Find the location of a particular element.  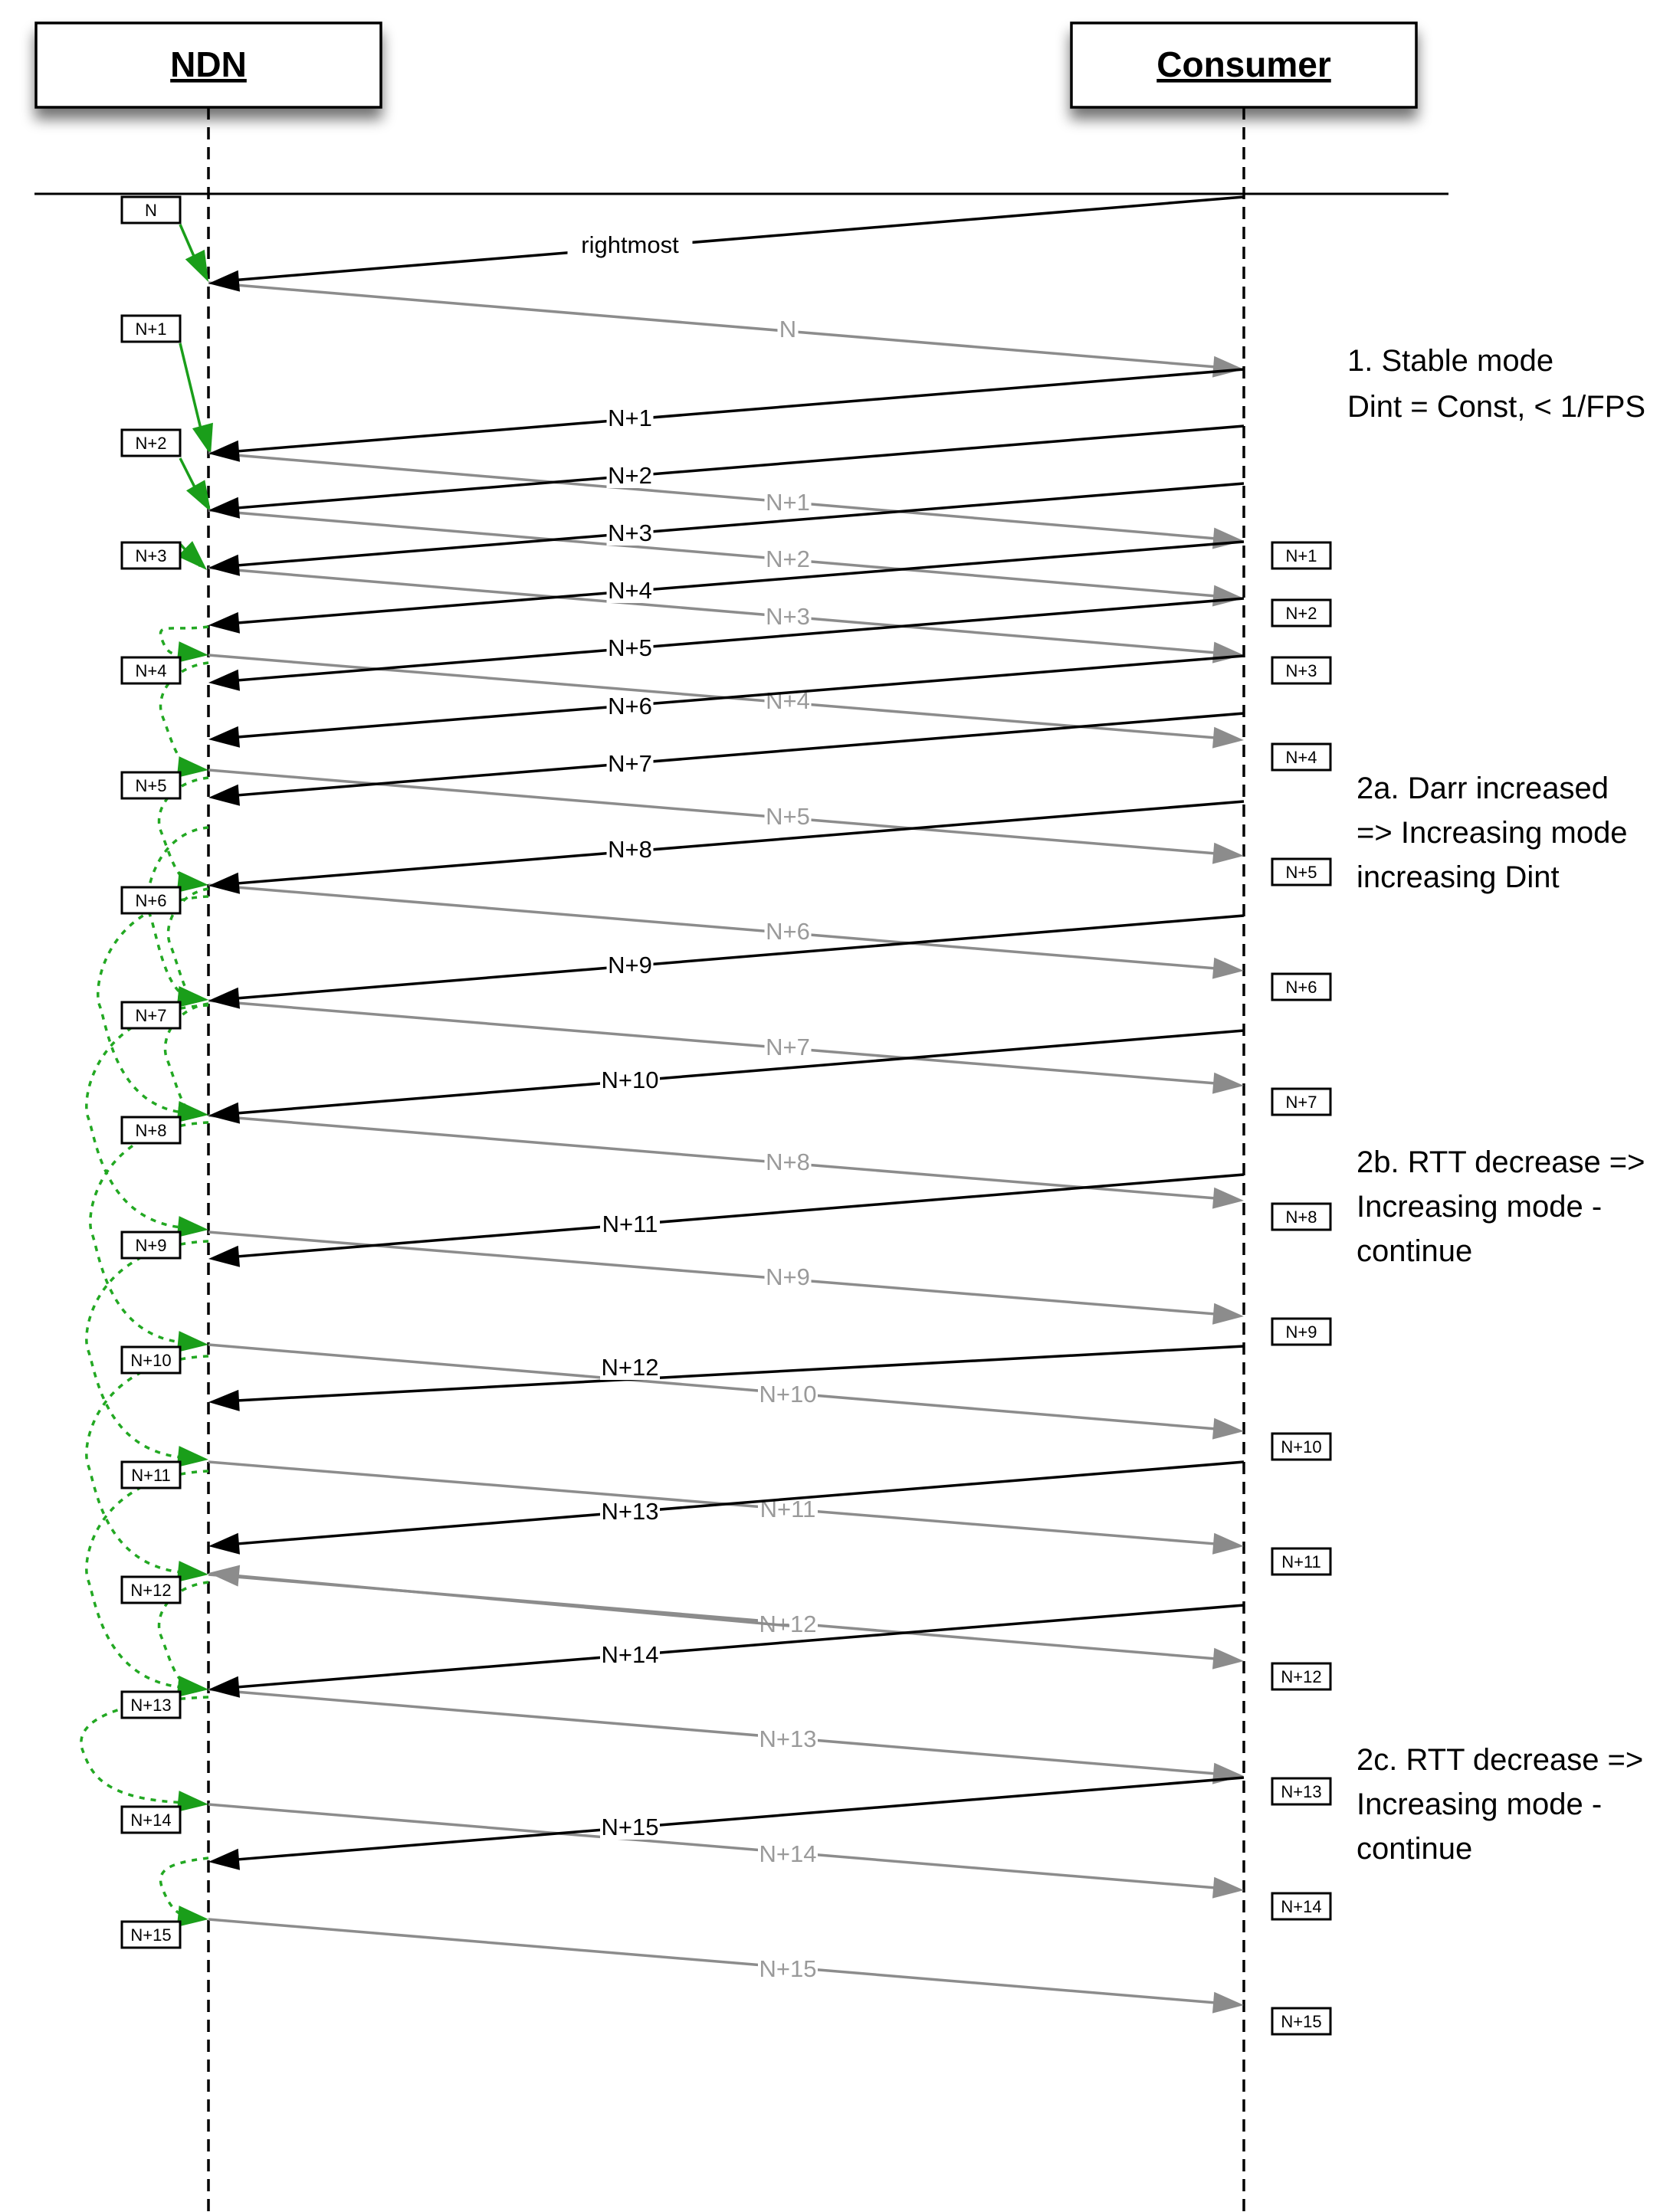

svg-text: N+15 is located at coordinates (150, 1935).